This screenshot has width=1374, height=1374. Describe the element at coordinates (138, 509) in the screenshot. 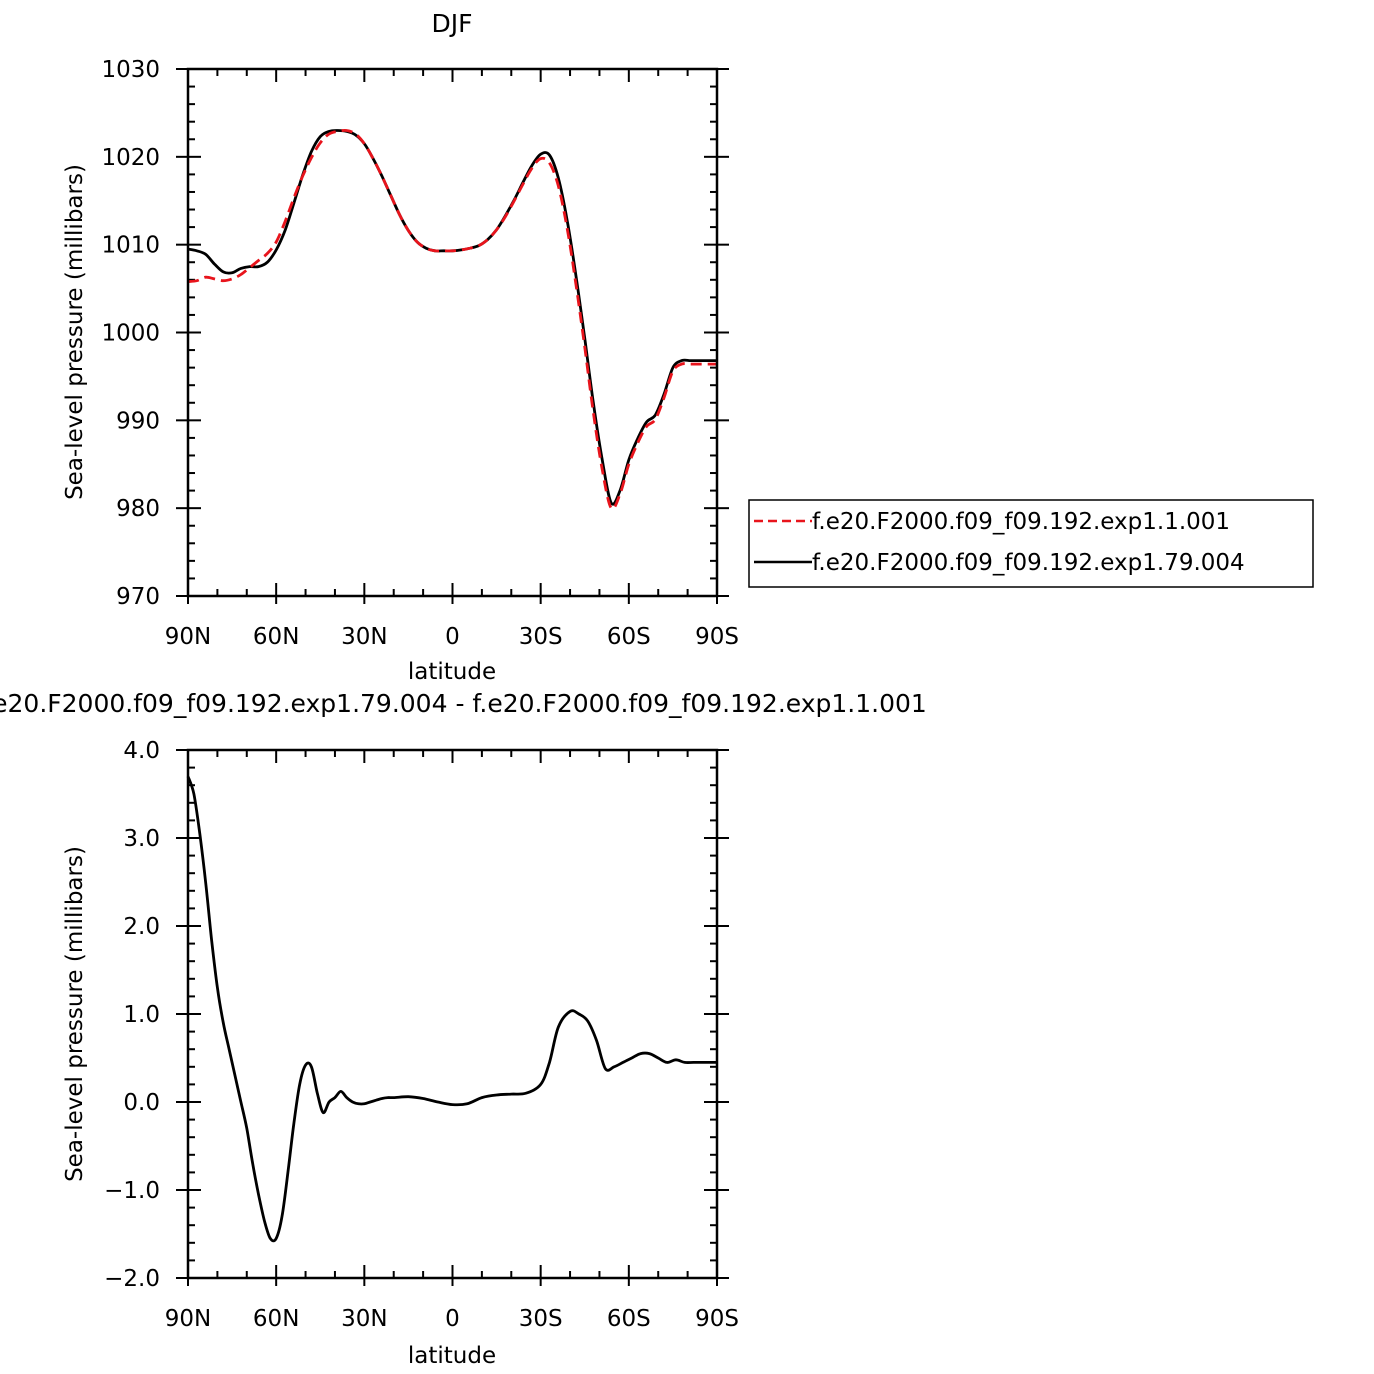

I see `top-y-tick-label: 980` at that location.